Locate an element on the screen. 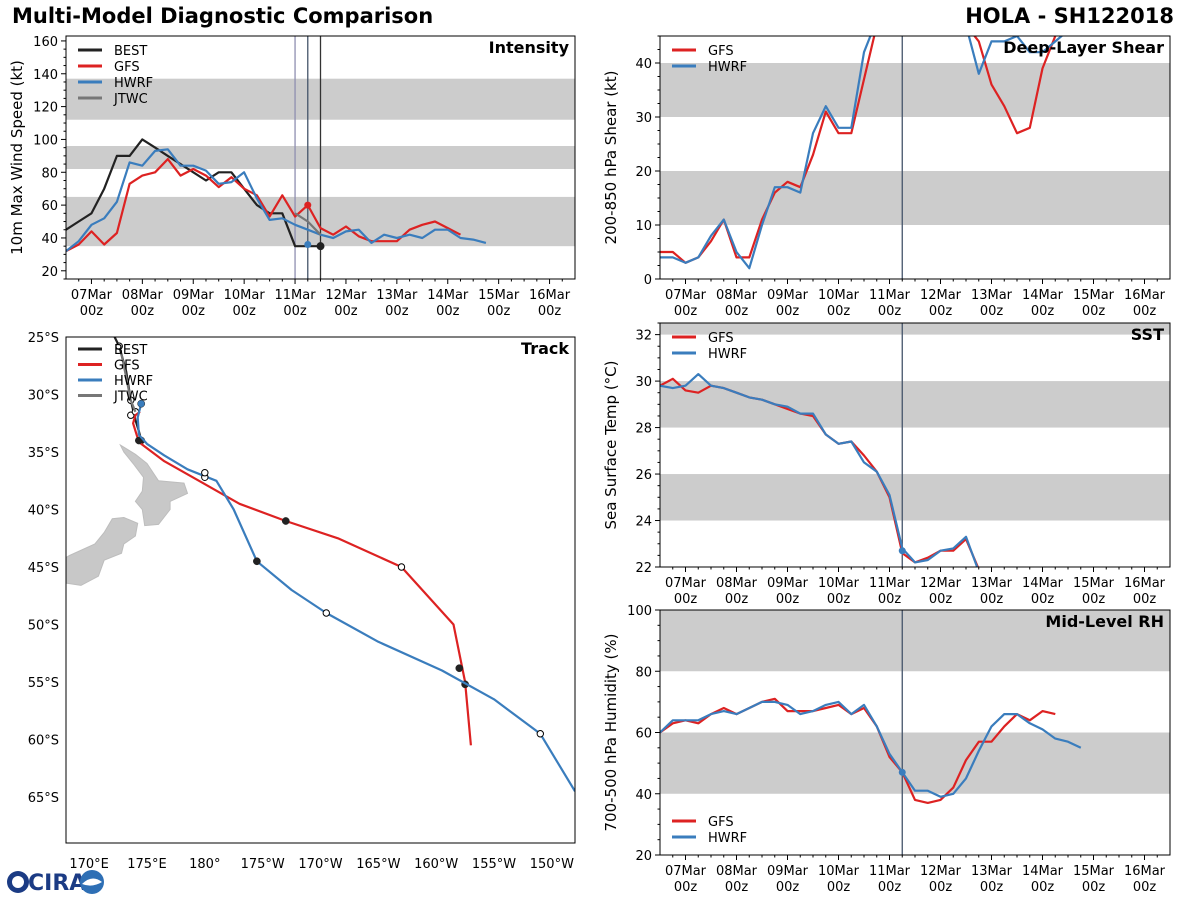 The height and width of the screenshot is (900, 1200). y-axis-label: 700-500 hPa Humidity (%) is located at coordinates (611, 732).